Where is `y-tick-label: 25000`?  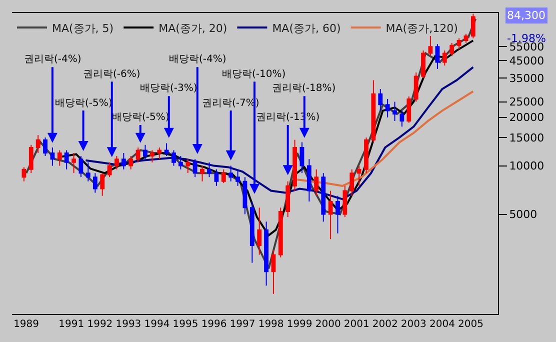
y-tick-label: 25000 is located at coordinates (526, 102).